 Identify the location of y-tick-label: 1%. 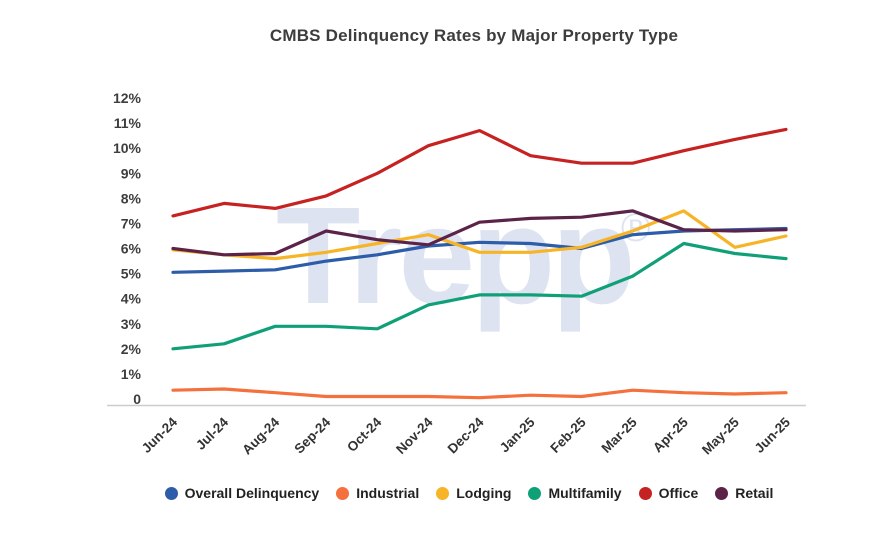
(131, 374).